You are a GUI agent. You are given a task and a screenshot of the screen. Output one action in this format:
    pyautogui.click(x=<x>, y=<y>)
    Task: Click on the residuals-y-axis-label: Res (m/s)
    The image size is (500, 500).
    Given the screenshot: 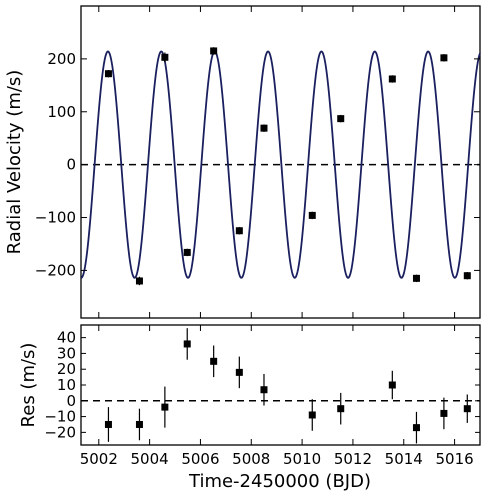 What is the action you would take?
    pyautogui.click(x=28, y=385)
    